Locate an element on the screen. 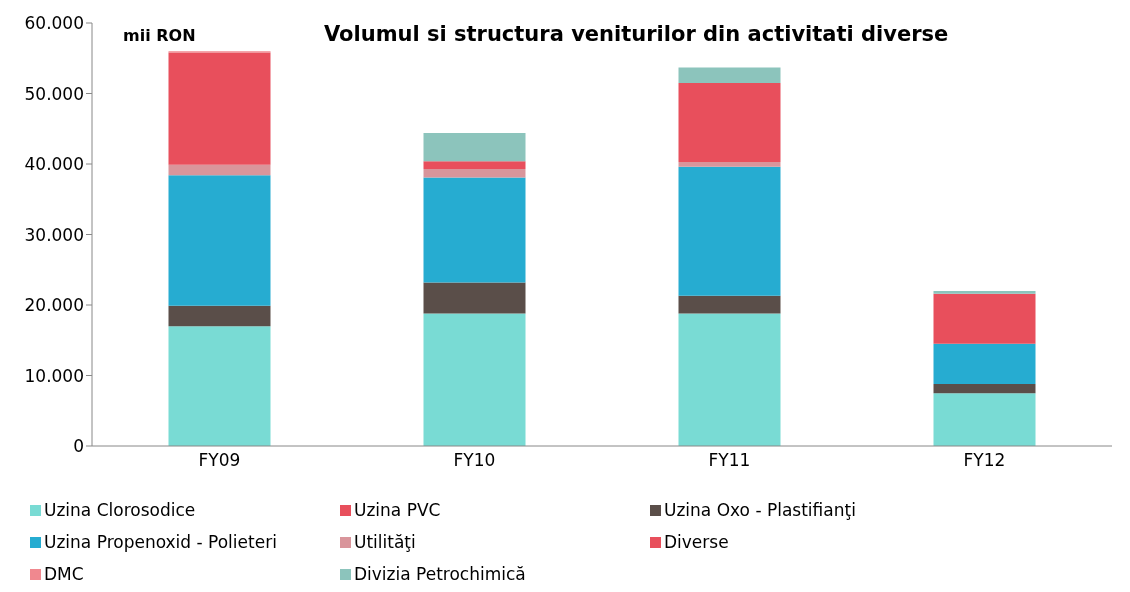  y-tick-label: 60.000 is located at coordinates (54, 23).